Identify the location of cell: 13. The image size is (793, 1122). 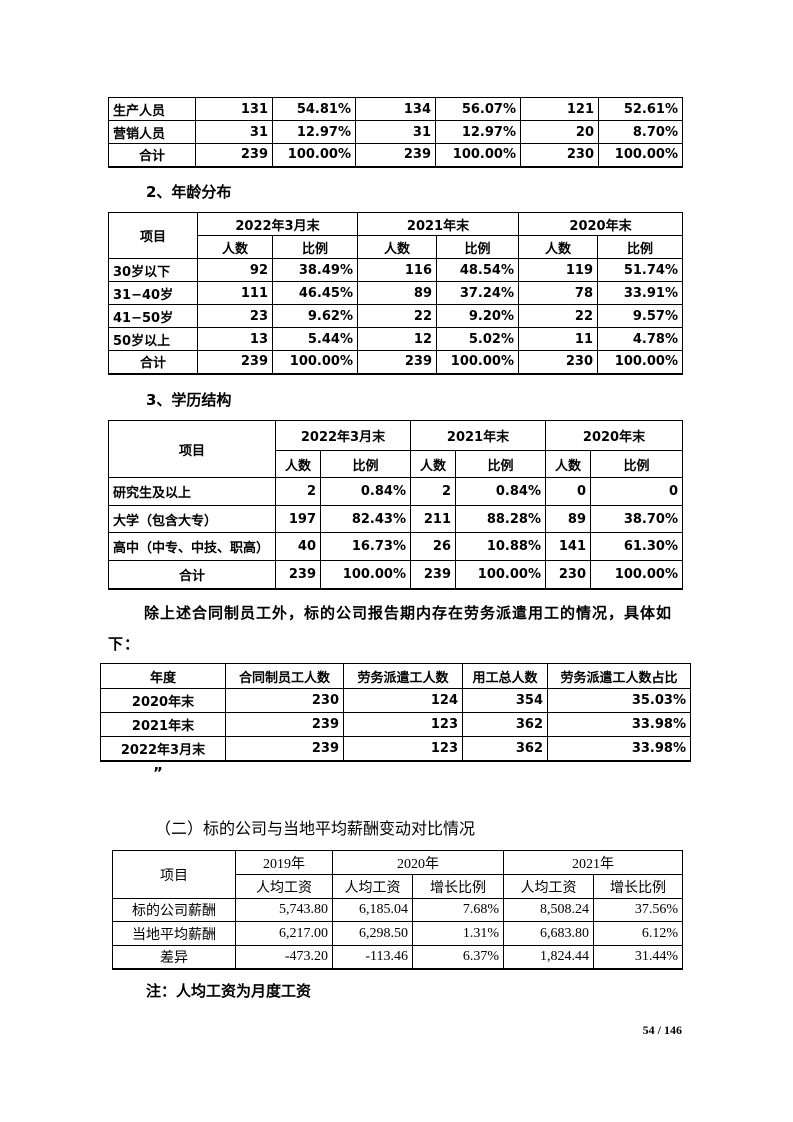
(235, 339).